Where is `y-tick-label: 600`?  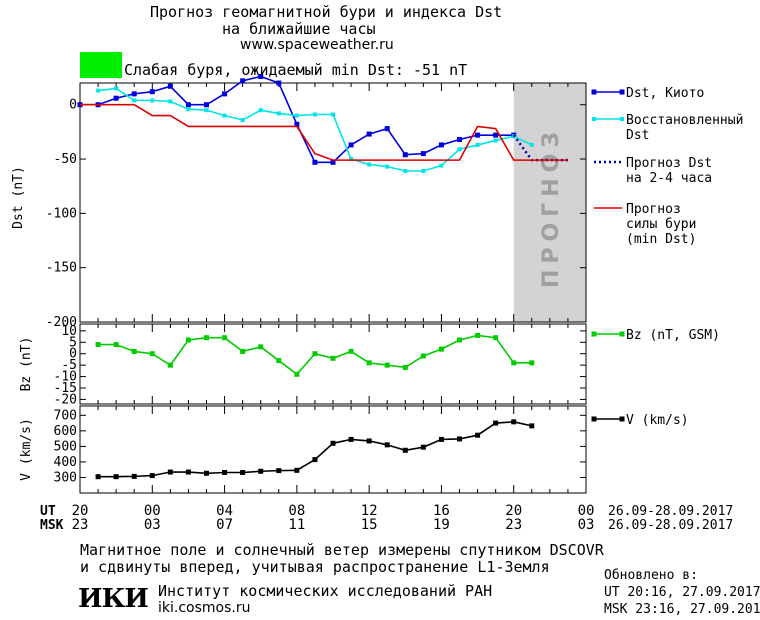 y-tick-label: 600 is located at coordinates (65, 431).